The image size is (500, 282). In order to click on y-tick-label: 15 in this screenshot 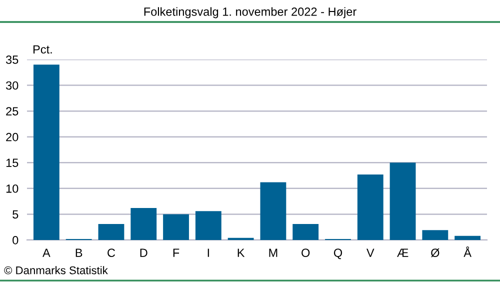, I will do `click(12, 163)`.